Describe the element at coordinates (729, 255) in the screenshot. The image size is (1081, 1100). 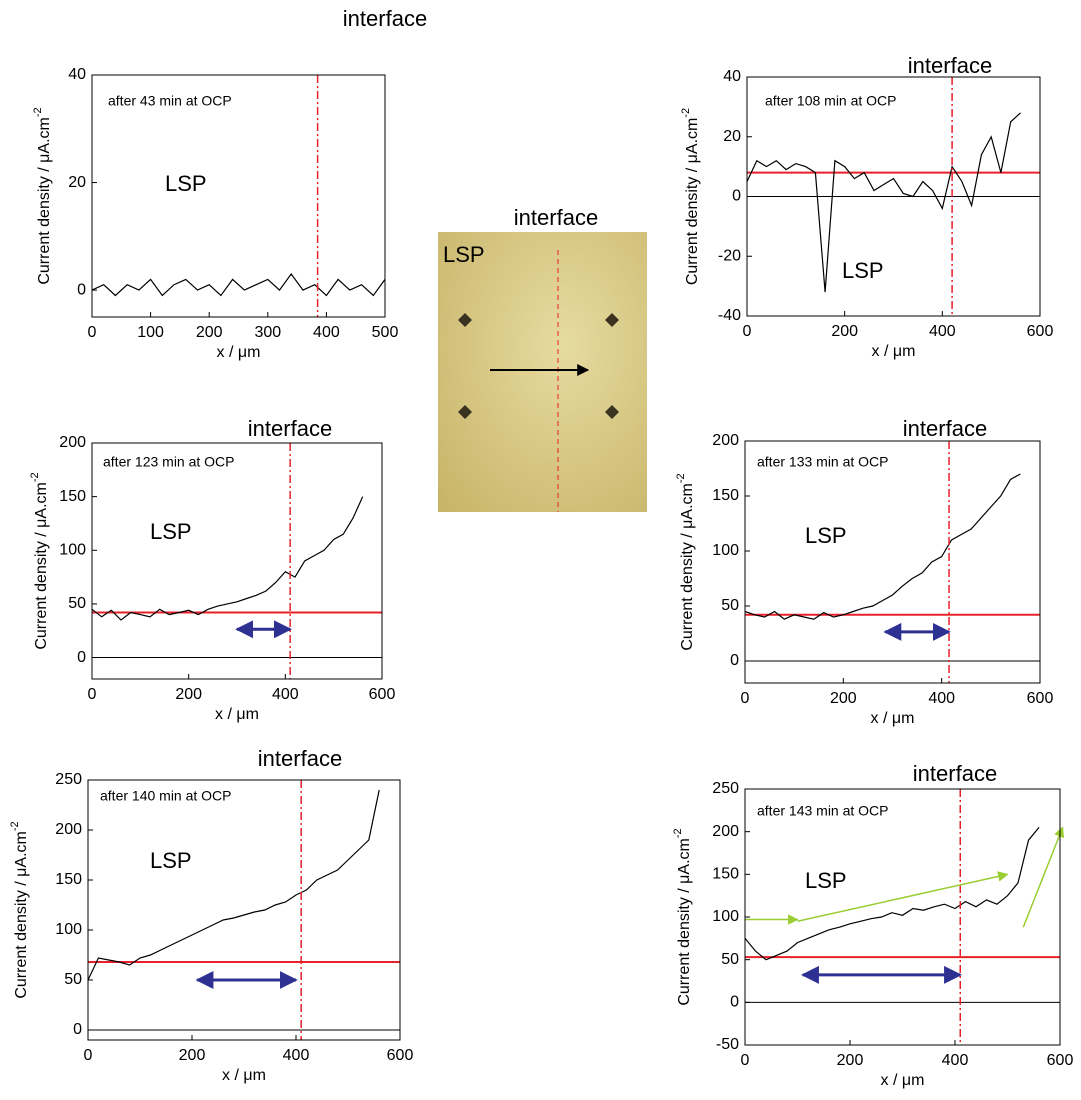
I see `y-tick-label: -20` at that location.